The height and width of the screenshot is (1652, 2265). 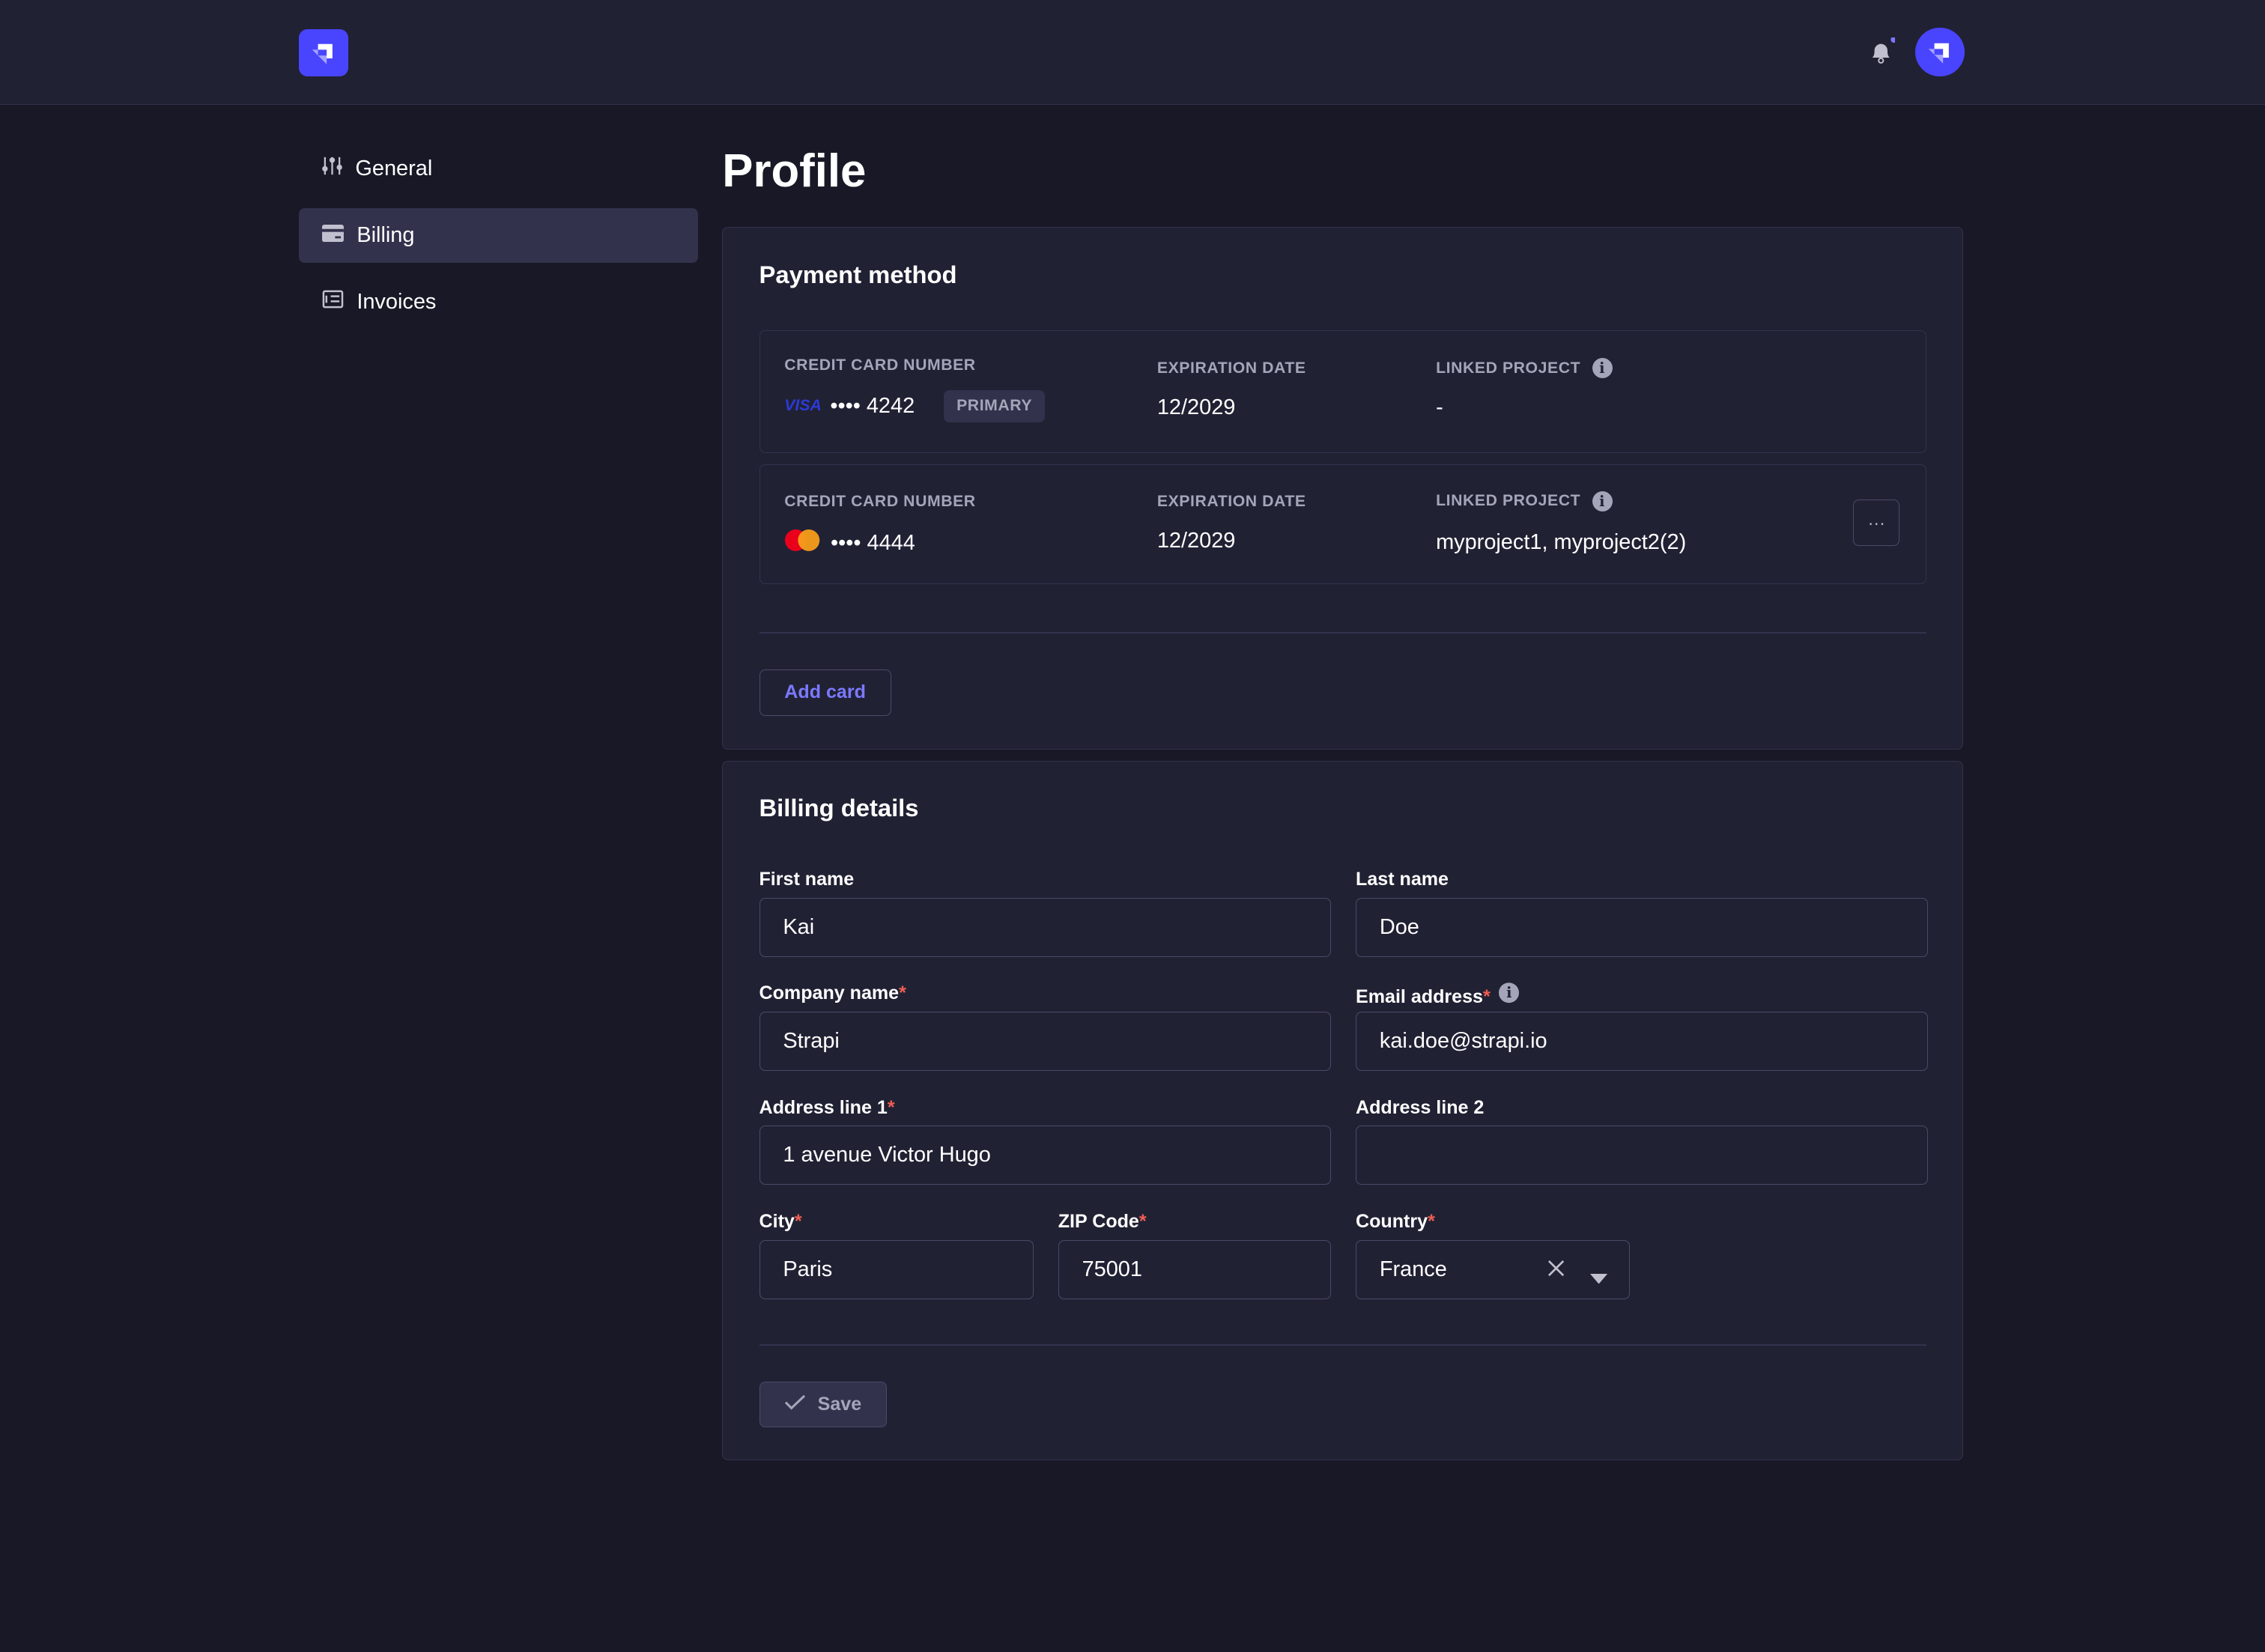 What do you see at coordinates (1642, 1041) in the screenshot?
I see `email-input: kai.doe@strapi.io` at bounding box center [1642, 1041].